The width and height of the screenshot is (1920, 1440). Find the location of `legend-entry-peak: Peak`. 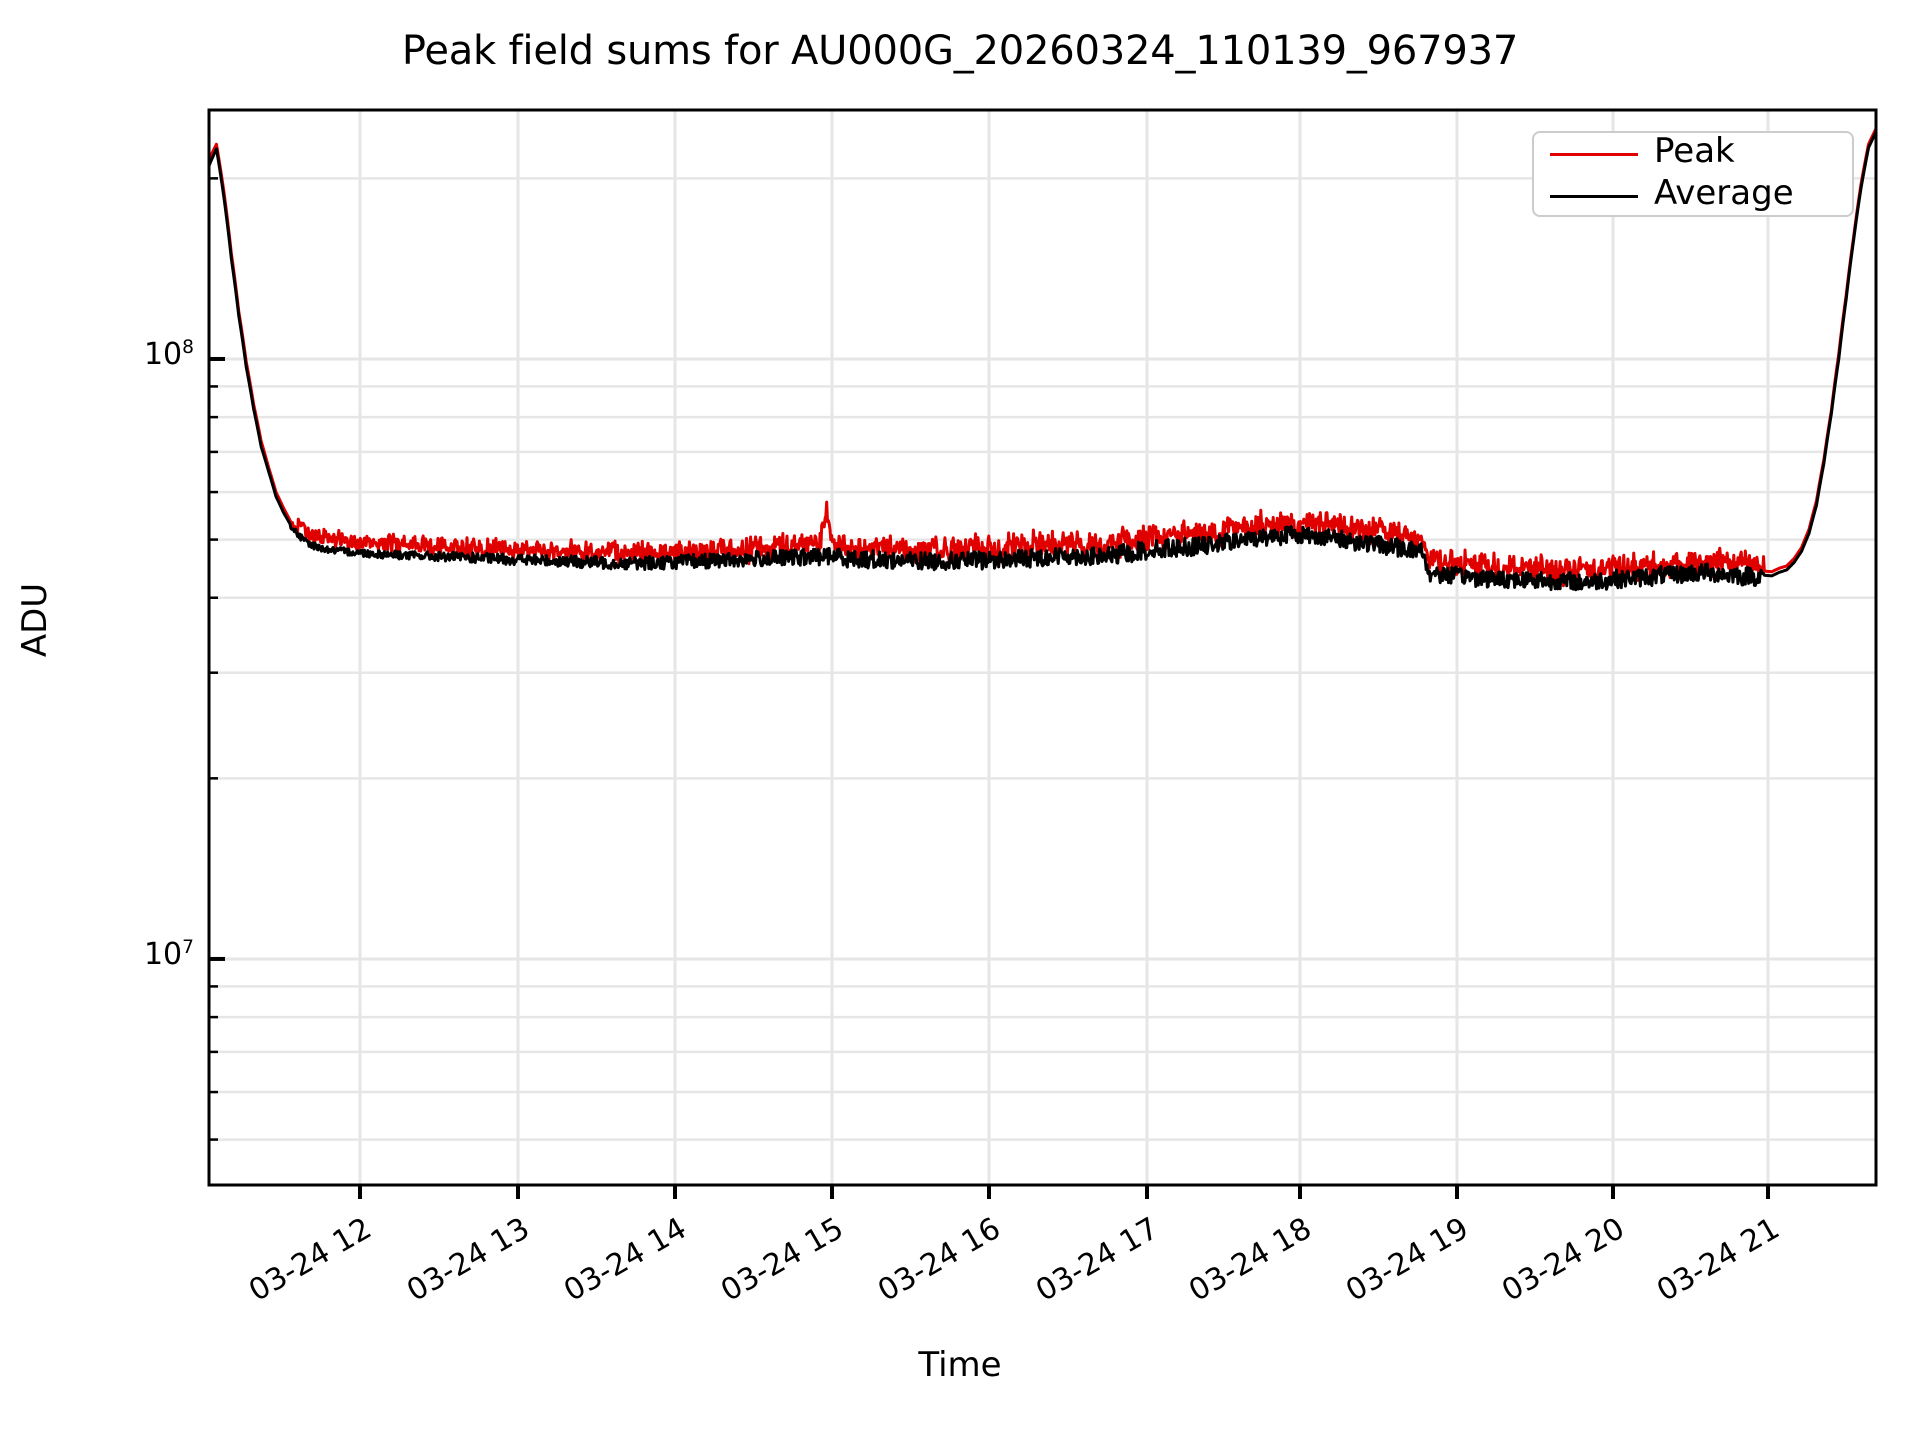

legend-entry-peak: Peak is located at coordinates (1693, 153).